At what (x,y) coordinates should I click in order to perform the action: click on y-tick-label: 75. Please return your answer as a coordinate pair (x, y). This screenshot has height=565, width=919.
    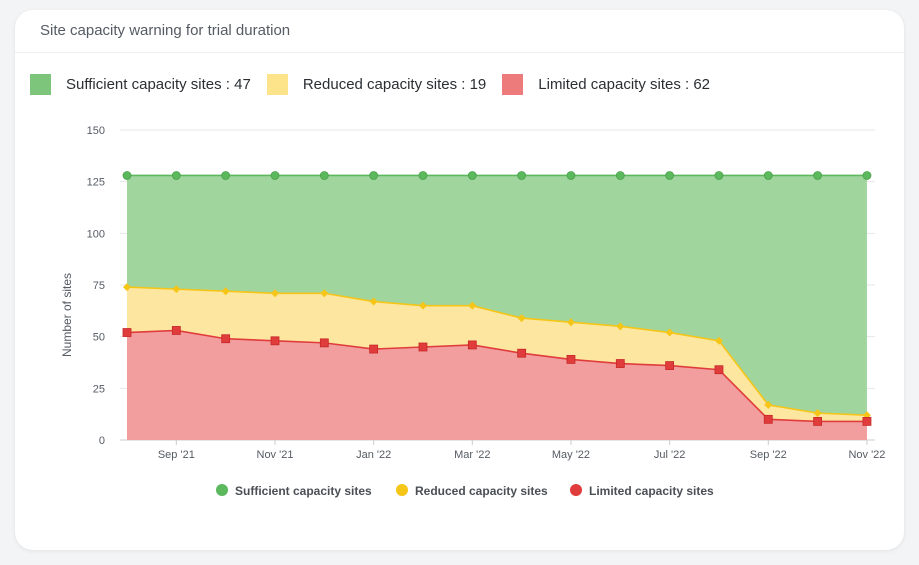
    Looking at the image, I should click on (99, 286).